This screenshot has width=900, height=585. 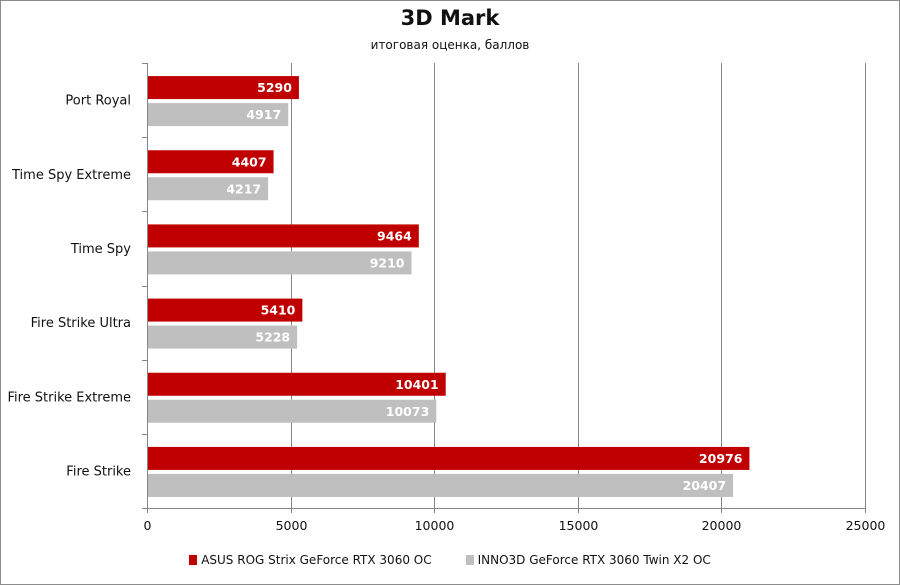 What do you see at coordinates (866, 525) in the screenshot?
I see `x-tick-label: 25000` at bounding box center [866, 525].